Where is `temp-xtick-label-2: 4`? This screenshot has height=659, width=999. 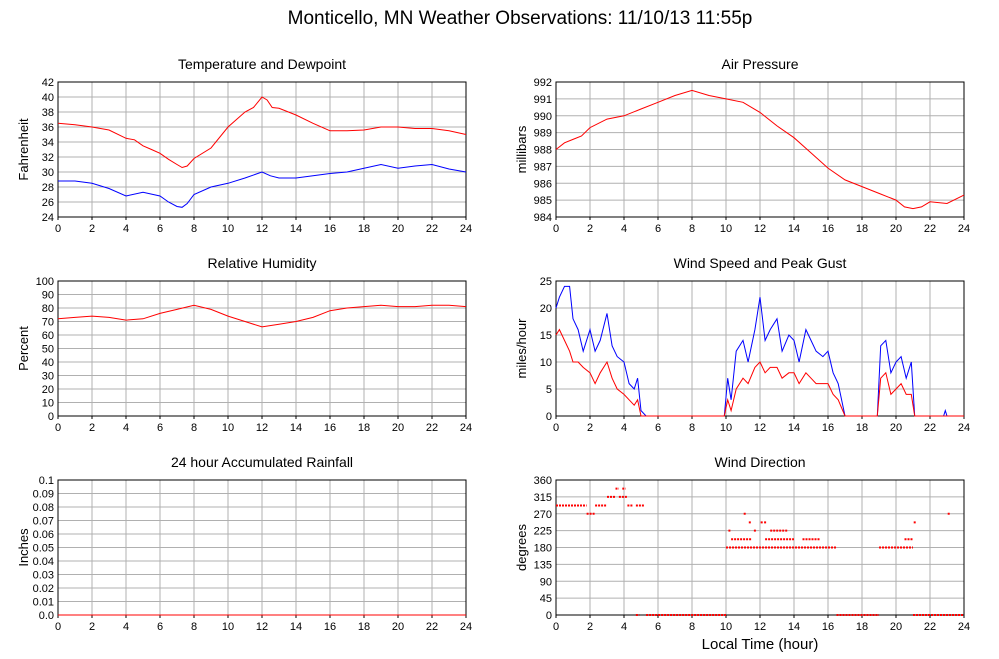 temp-xtick-label-2: 4 is located at coordinates (126, 229).